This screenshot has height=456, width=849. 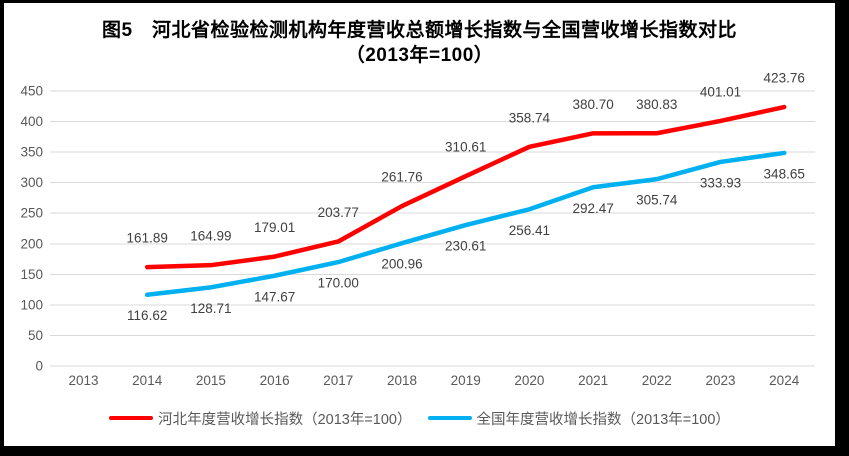 I want to click on y-tick-label-250: 250, so click(x=31, y=213).